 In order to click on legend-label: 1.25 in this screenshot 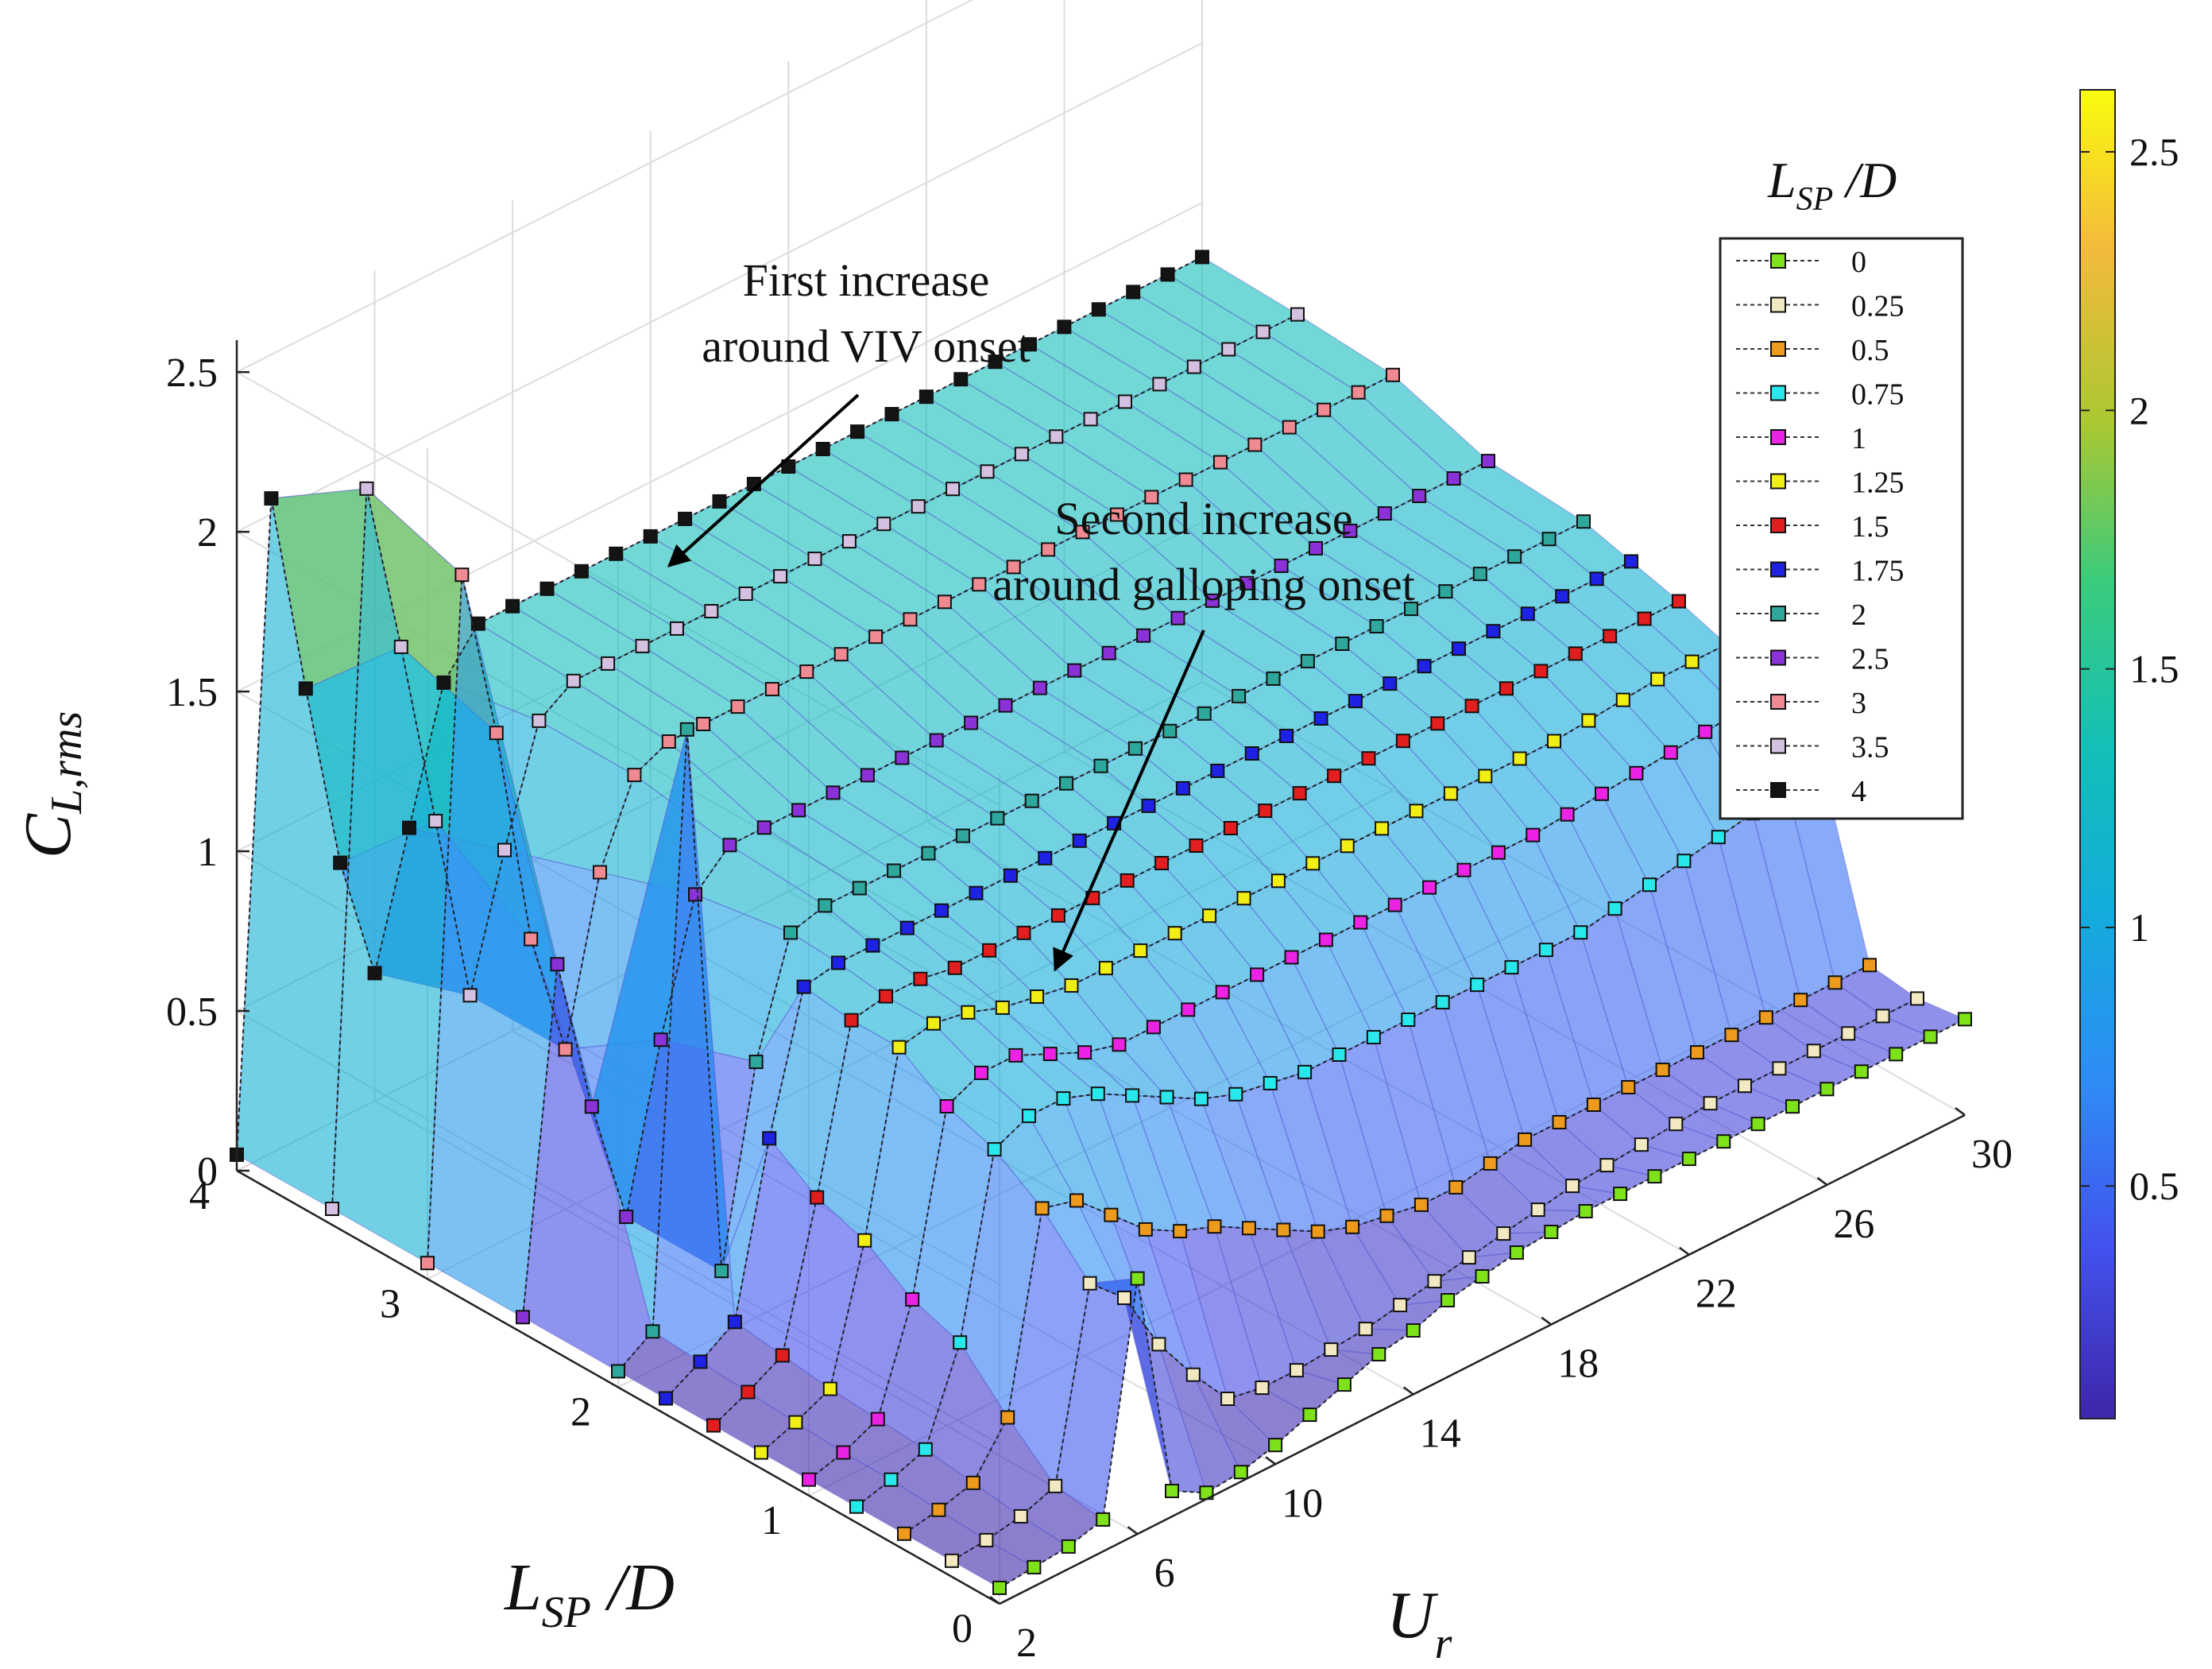, I will do `click(1878, 483)`.